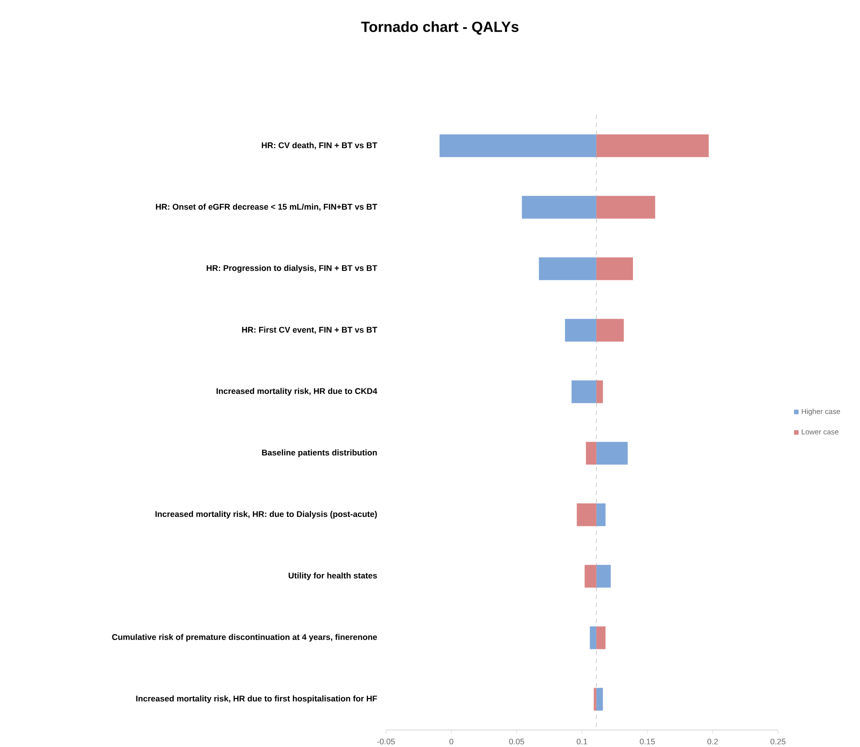 The width and height of the screenshot is (860, 747). Describe the element at coordinates (386, 741) in the screenshot. I see `x-tick-label: -0.05` at that location.